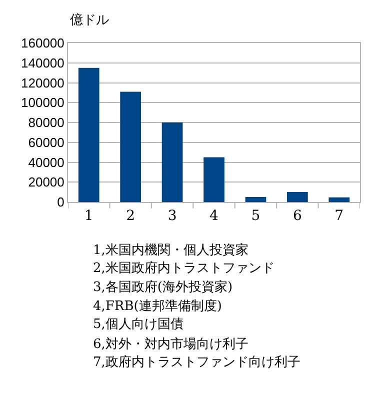  I want to click on x-tick-label: 4, so click(214, 216).